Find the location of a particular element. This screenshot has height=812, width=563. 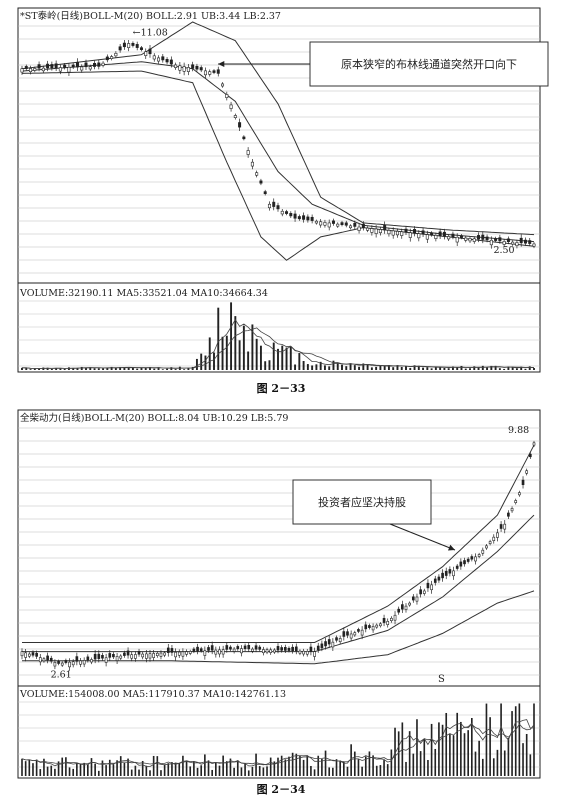

low-price-label: 2.50 is located at coordinates (503, 250).